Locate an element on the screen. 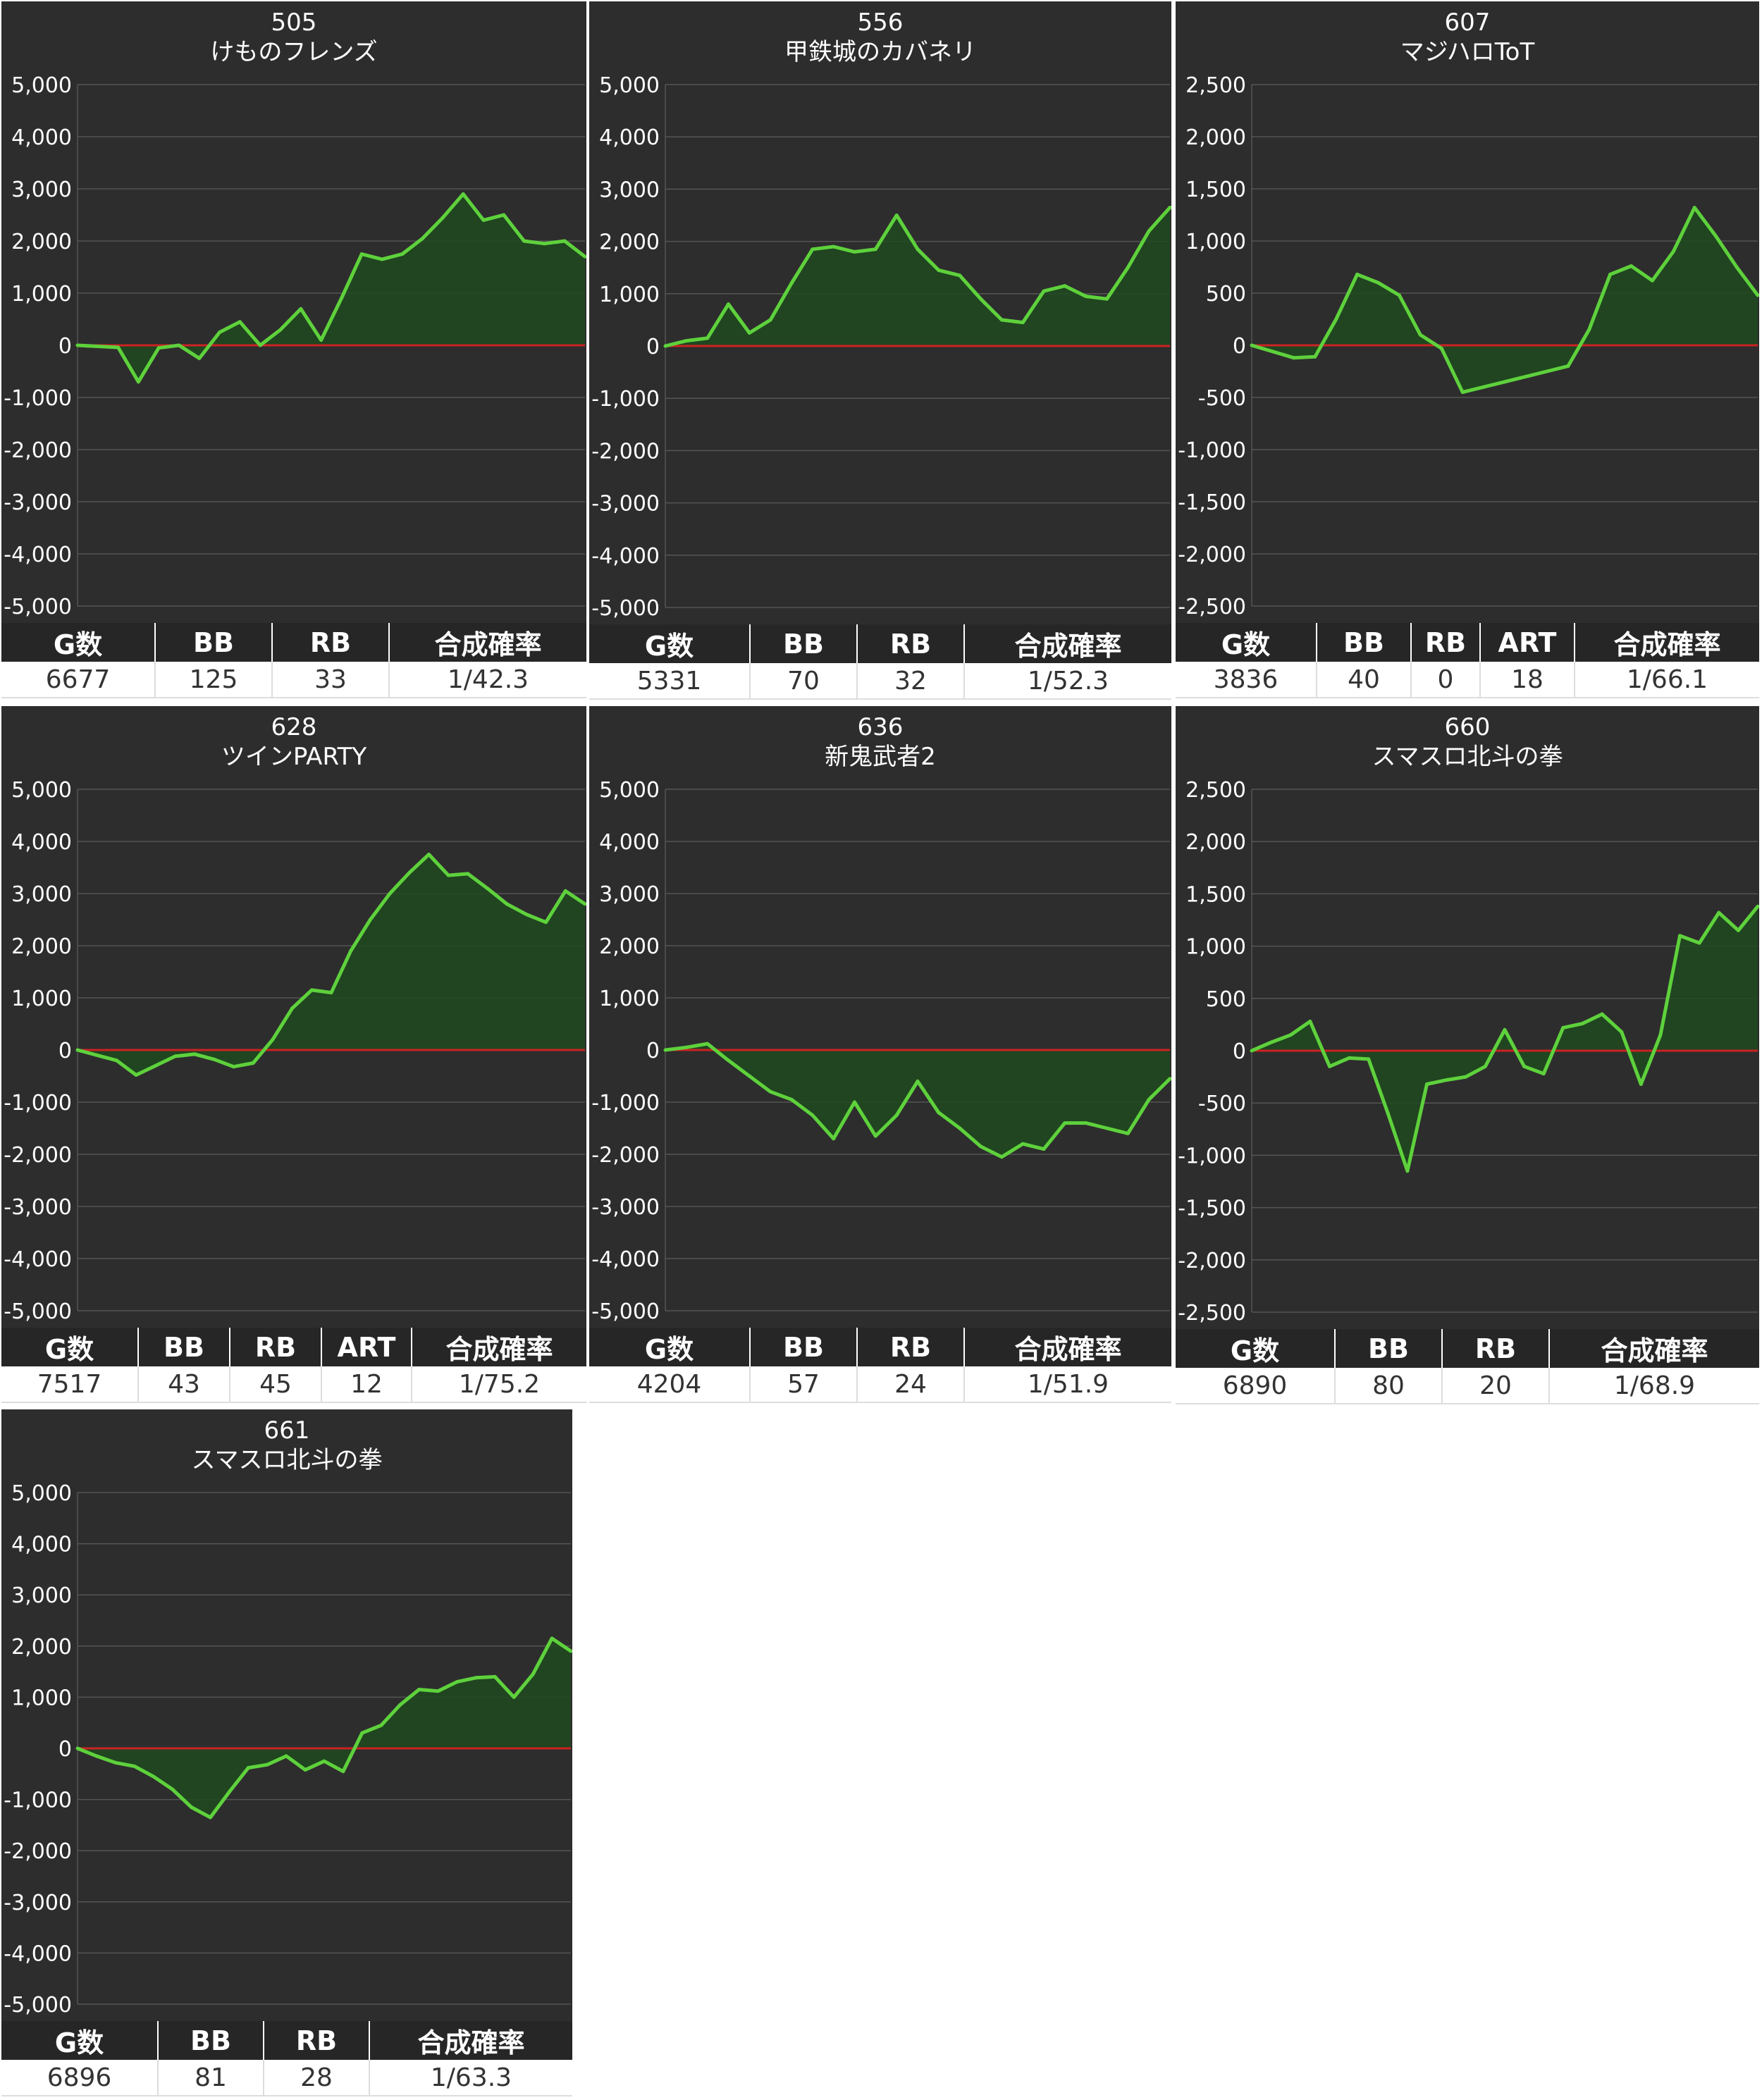 This screenshot has width=1762, height=2100. machine-name: ツインPARTY is located at coordinates (294, 757).